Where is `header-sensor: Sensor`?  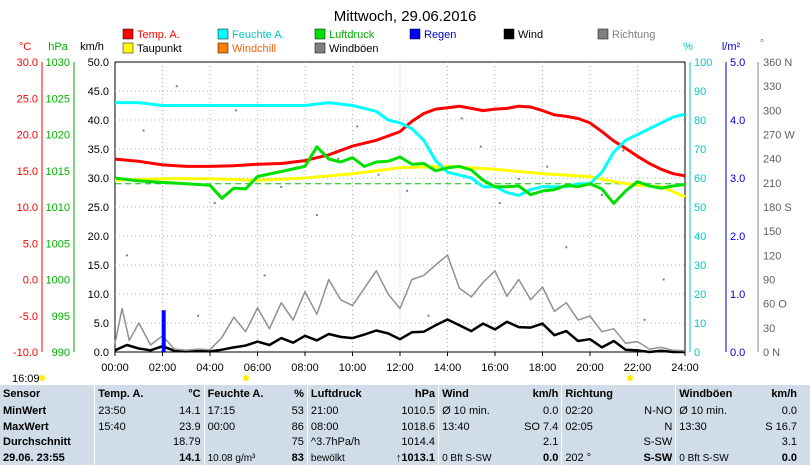
header-sensor: Sensor is located at coordinates (47, 394).